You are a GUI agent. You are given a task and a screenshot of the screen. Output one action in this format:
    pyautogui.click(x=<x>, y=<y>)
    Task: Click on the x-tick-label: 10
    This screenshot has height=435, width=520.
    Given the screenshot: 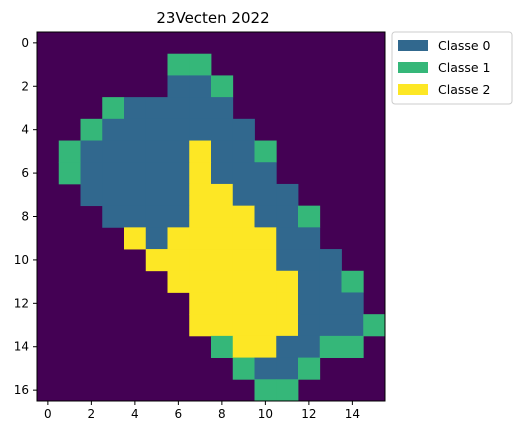 What is the action you would take?
    pyautogui.click(x=265, y=414)
    